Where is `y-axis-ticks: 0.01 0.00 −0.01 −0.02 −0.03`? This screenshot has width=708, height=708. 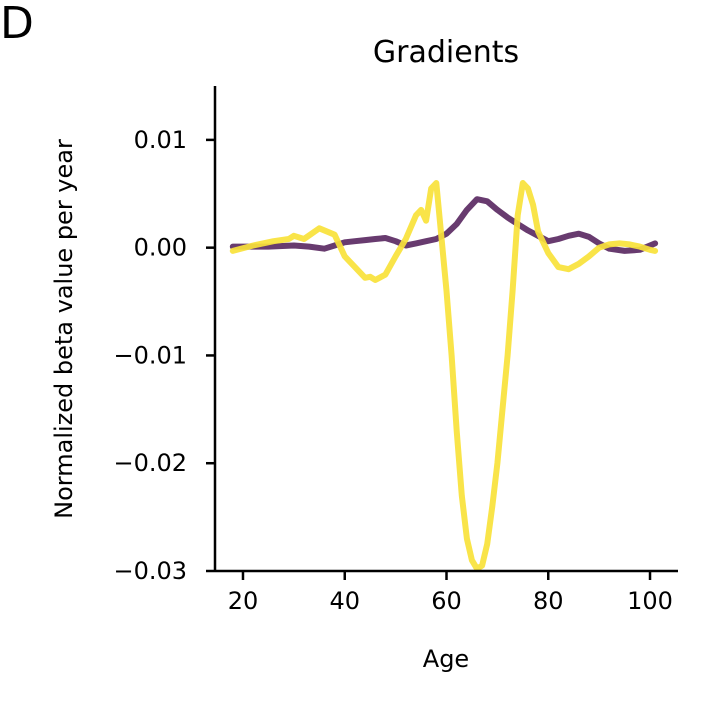
y-axis-ticks: 0.01 0.00 −0.01 −0.02 −0.03 is located at coordinates (164, 355).